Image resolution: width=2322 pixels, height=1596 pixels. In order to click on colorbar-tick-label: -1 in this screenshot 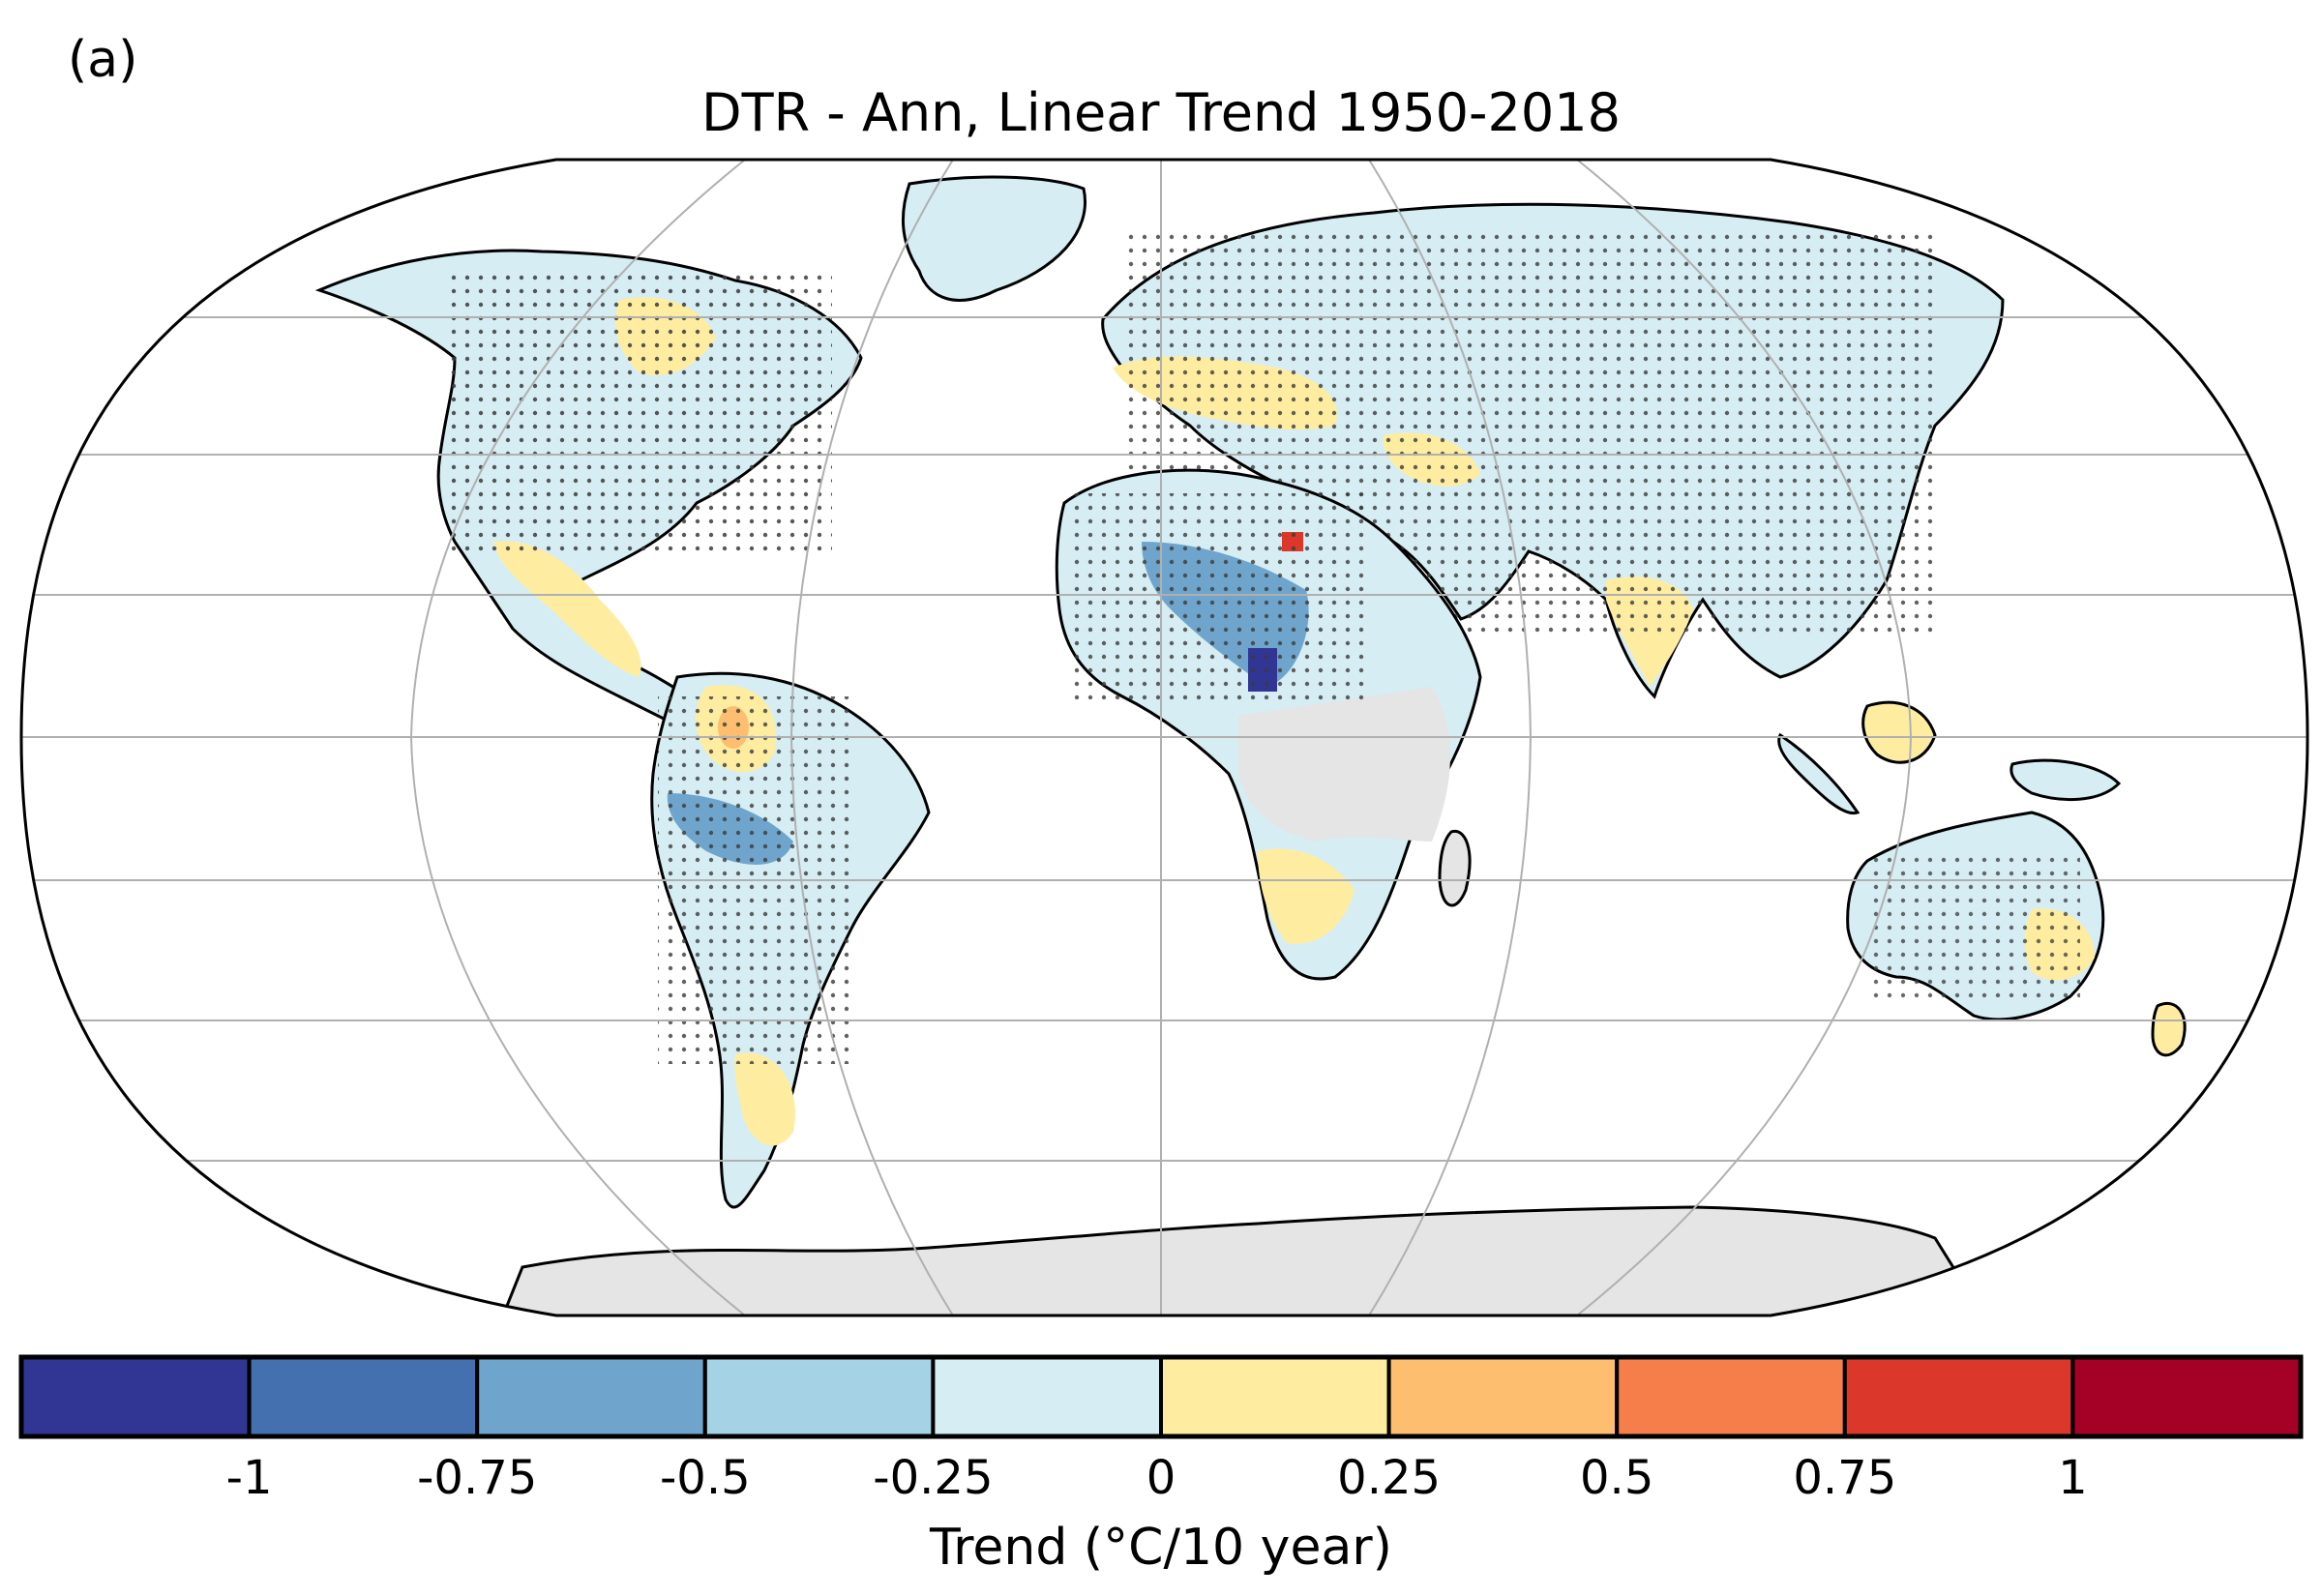, I will do `click(249, 1478)`.